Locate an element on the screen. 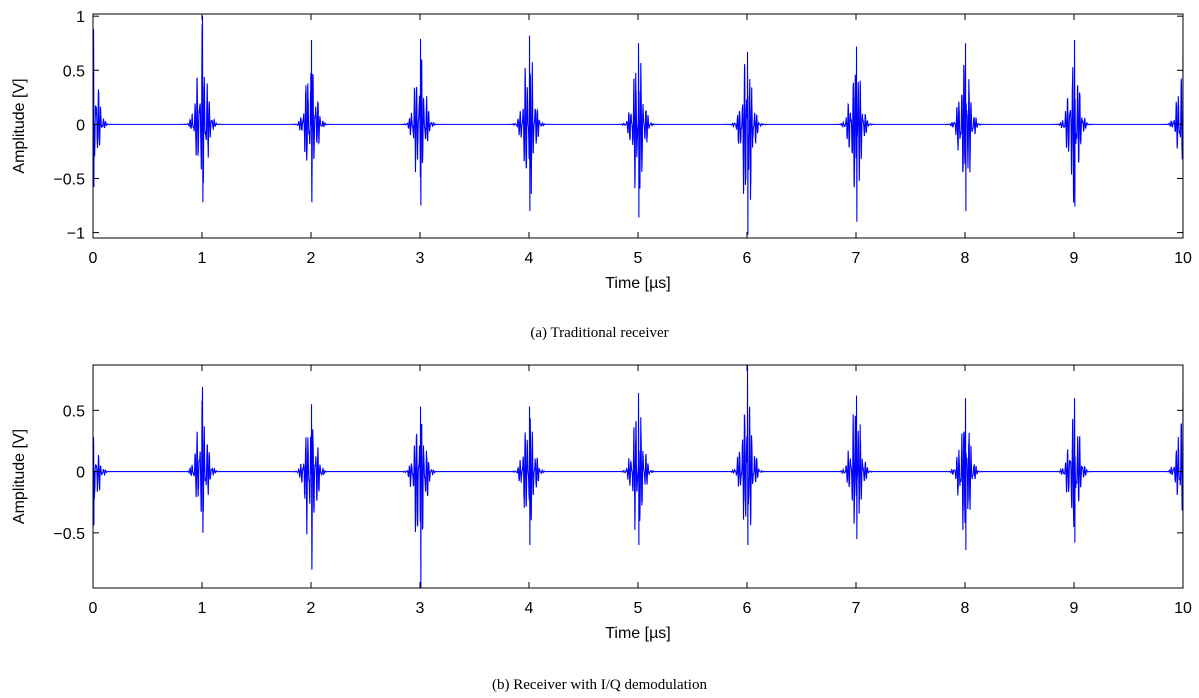  y-tick-label-a: −0.5 is located at coordinates (69, 179).